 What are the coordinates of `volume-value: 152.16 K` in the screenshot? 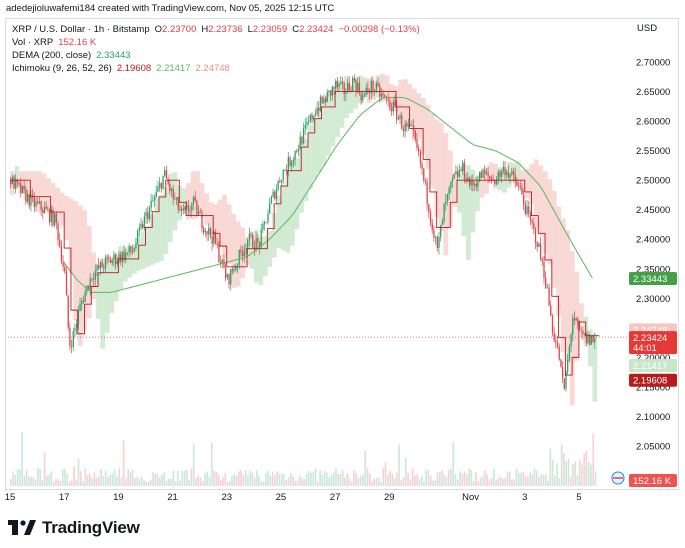 It's located at (77, 42).